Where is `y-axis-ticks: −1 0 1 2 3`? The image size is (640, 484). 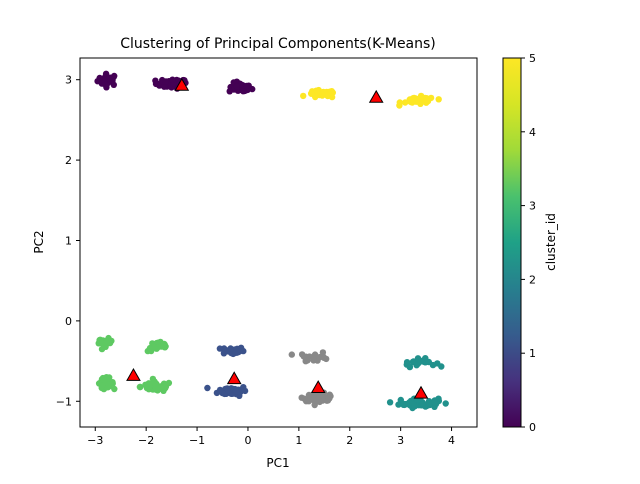 y-axis-ticks: −1 0 1 2 3 is located at coordinates (68, 241).